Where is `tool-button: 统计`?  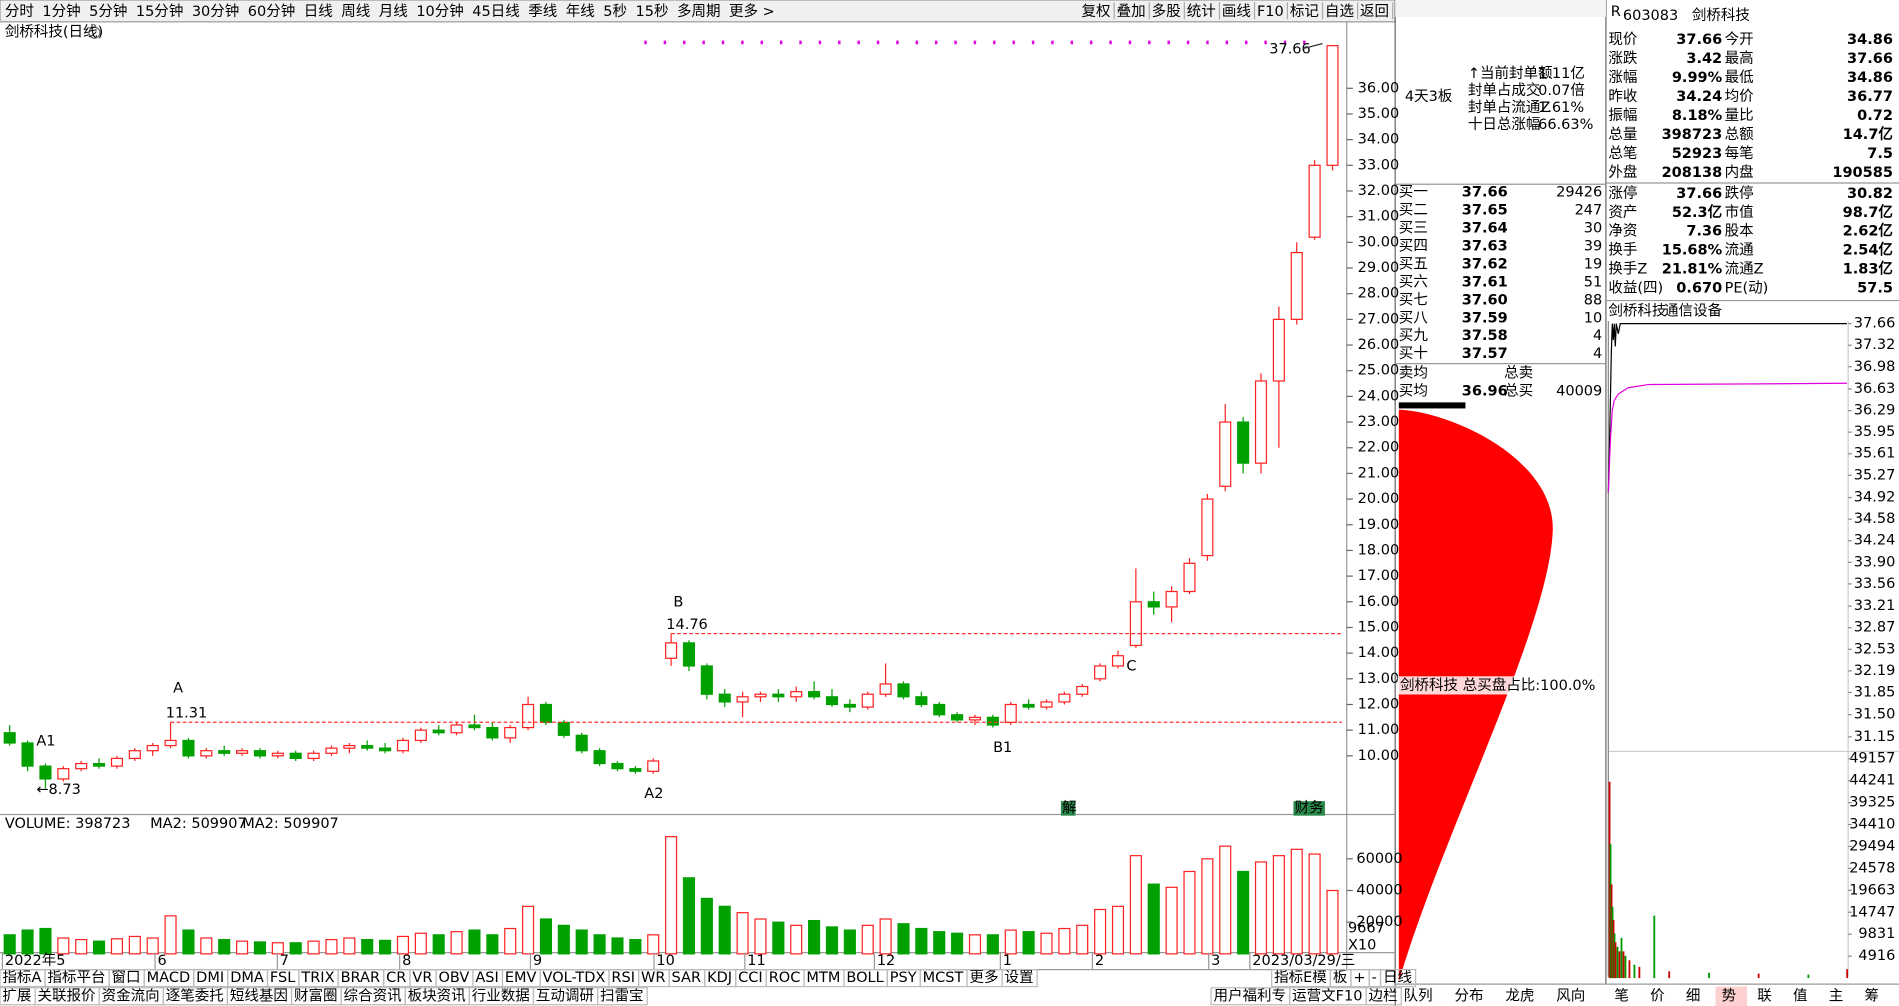
tool-button: 统计 is located at coordinates (1201, 11).